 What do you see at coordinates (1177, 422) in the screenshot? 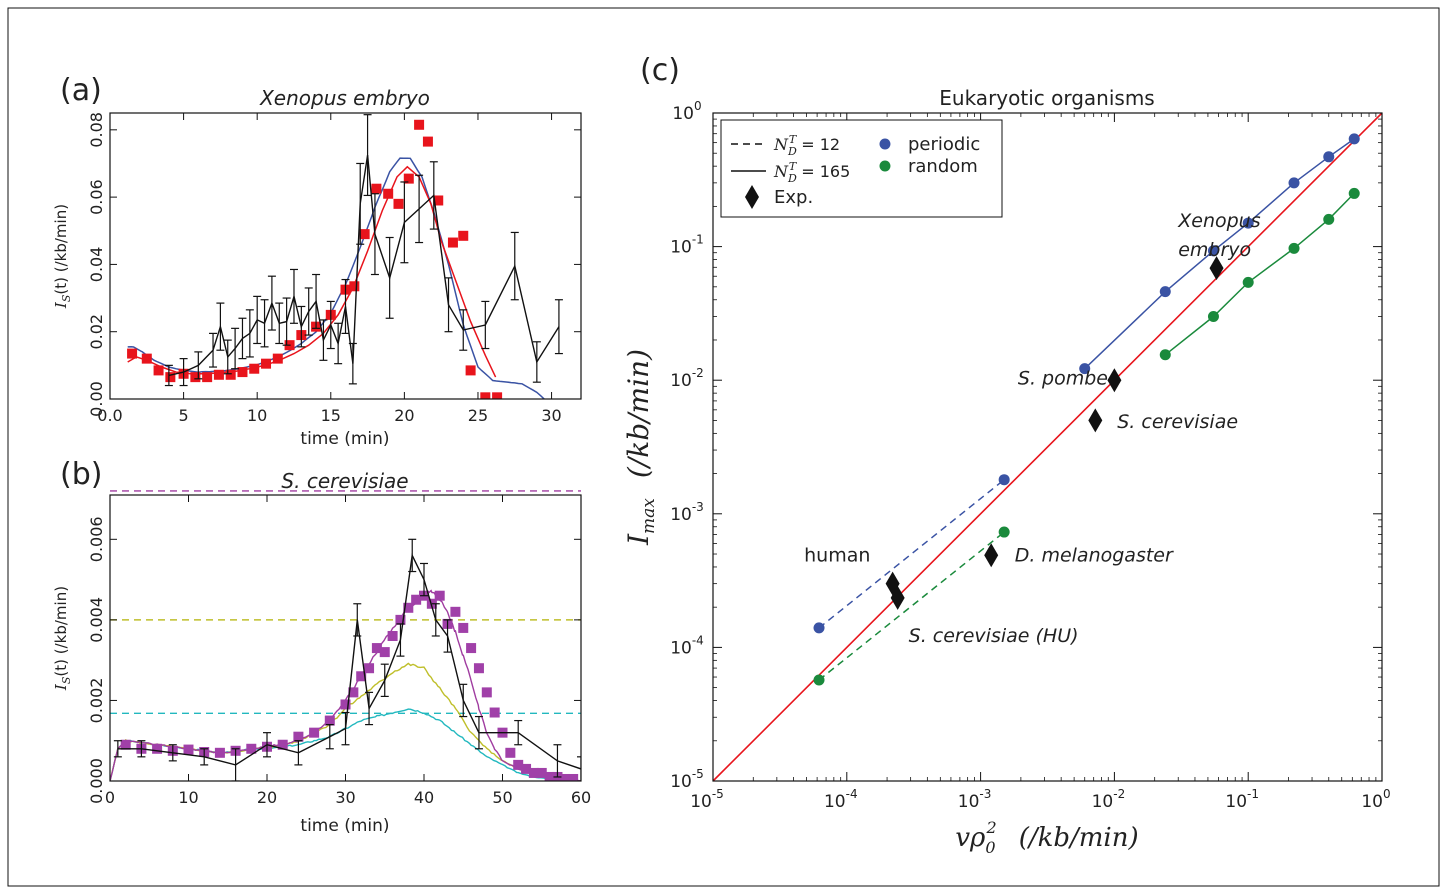
I see `annotation-label: S. cerevisiae` at bounding box center [1177, 422].